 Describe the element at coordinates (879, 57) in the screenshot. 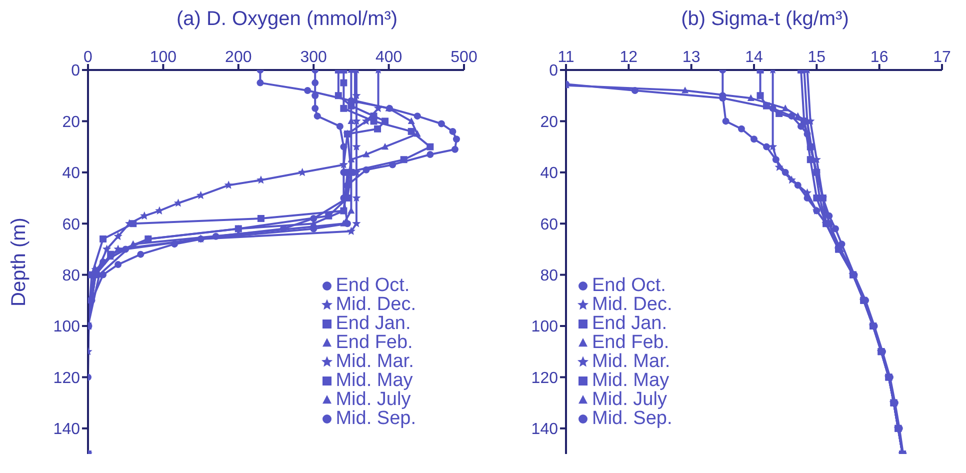

I see `x-tick-label: 16` at that location.